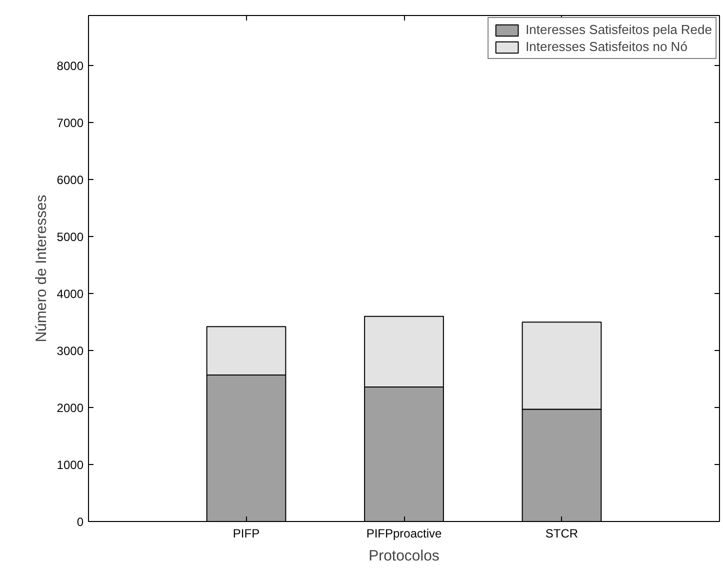 This screenshot has width=723, height=571. What do you see at coordinates (404, 556) in the screenshot?
I see `x-axis-title: Protocolos` at bounding box center [404, 556].